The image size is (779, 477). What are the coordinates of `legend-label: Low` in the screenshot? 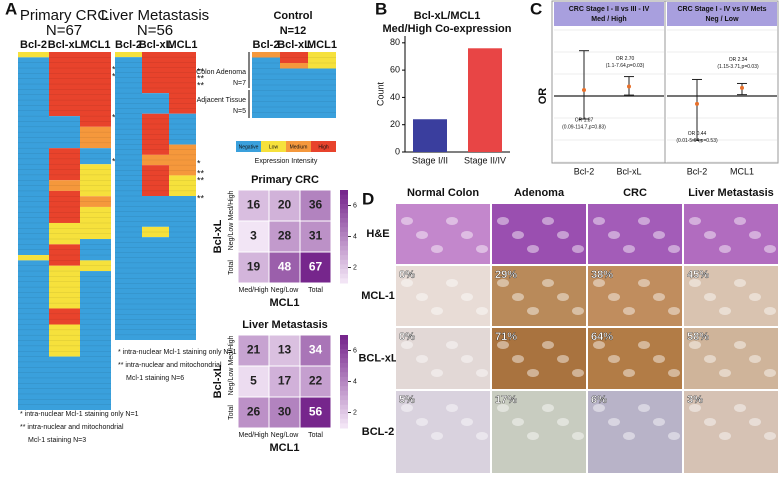 It's located at (274, 147).